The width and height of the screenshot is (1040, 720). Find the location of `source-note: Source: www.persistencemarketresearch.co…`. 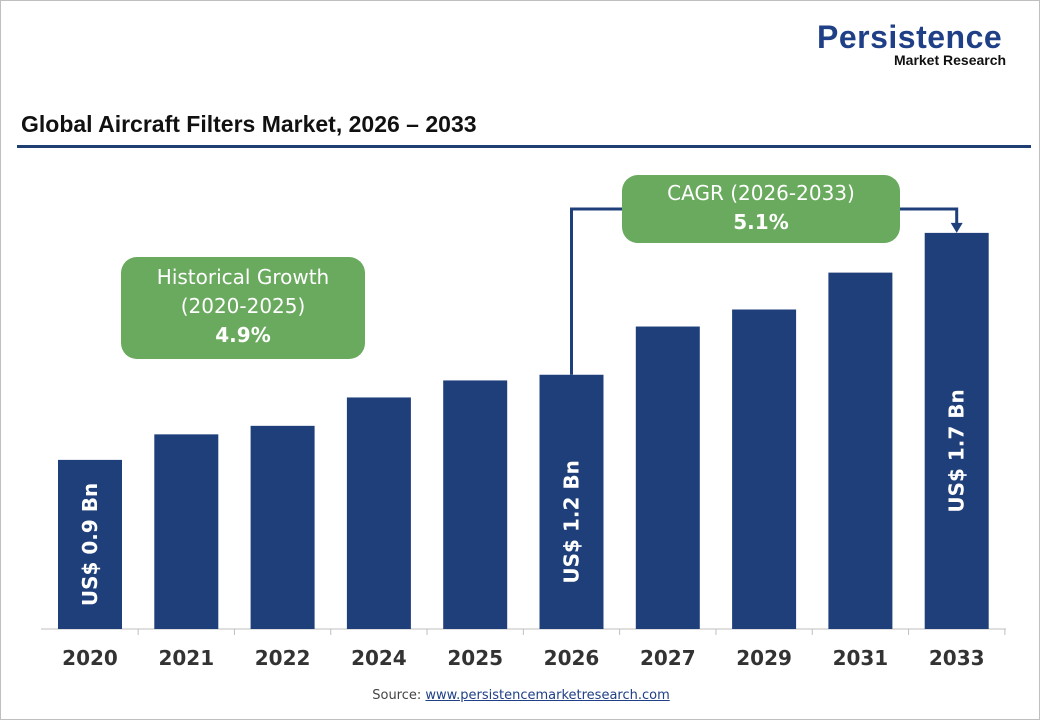

source-note: Source: www.persistencemarketresearch.co… is located at coordinates (520, 695).